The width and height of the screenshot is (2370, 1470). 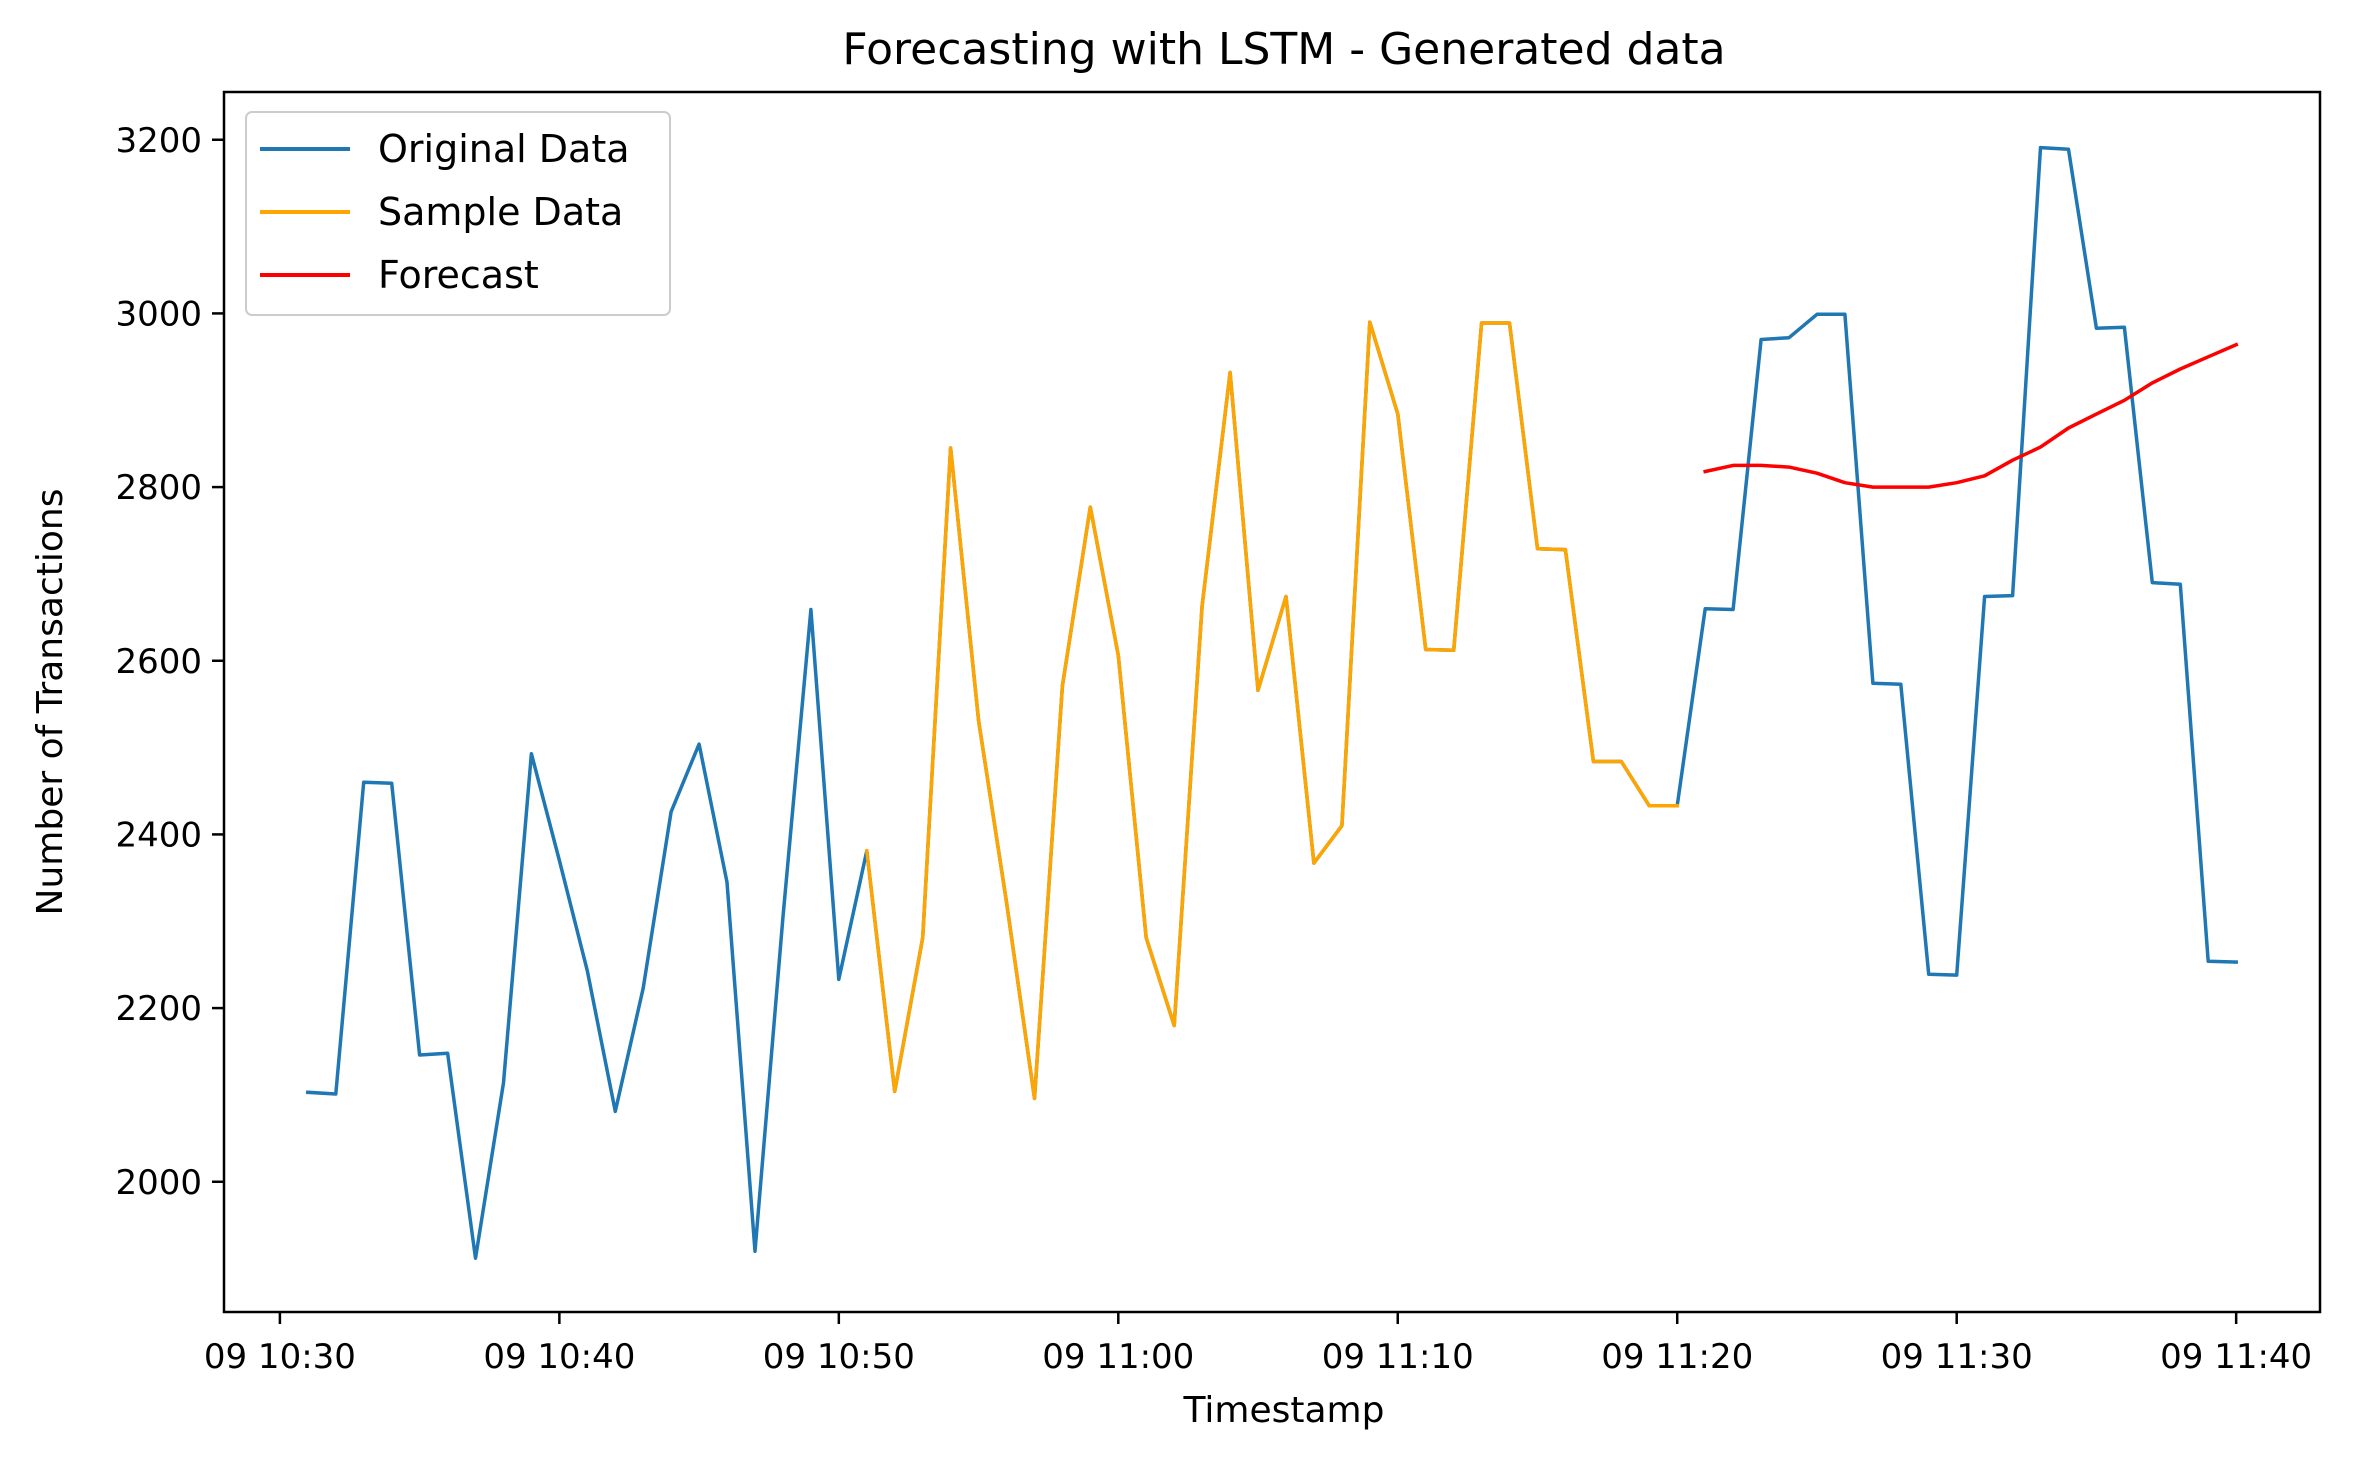 I want to click on legend-box, so click(x=458, y=213).